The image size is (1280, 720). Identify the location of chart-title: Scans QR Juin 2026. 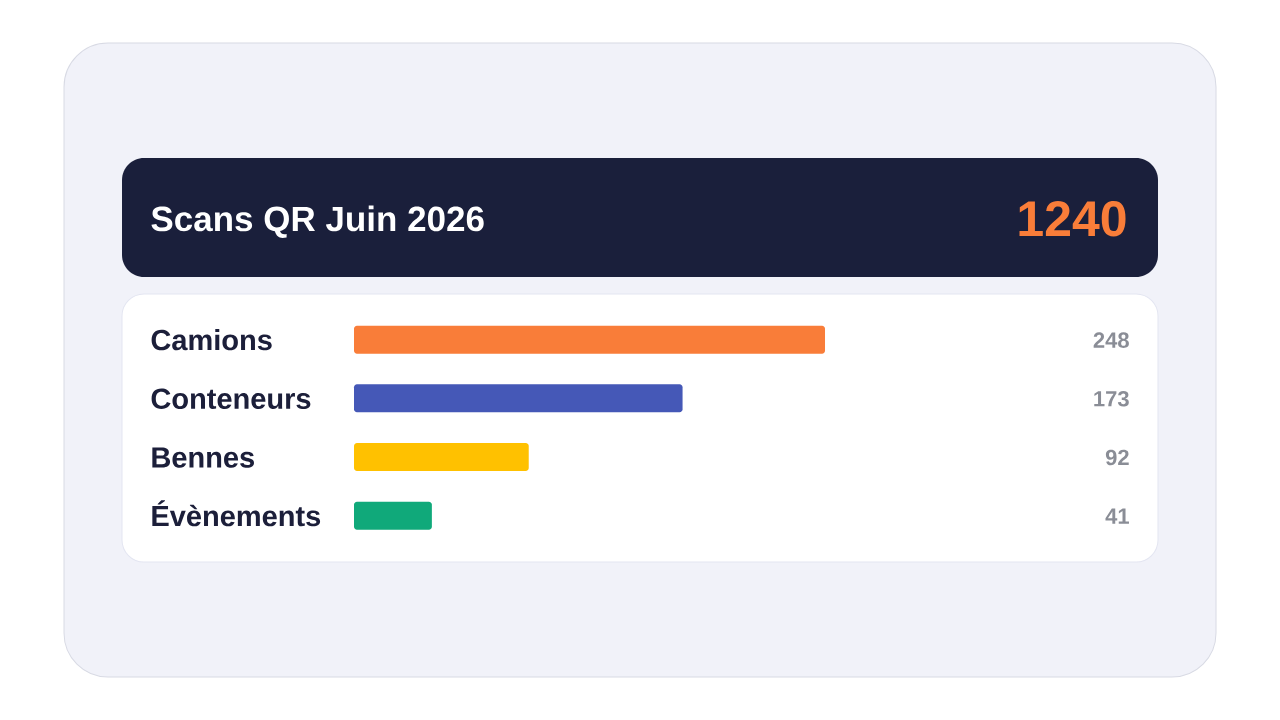
(317, 221).